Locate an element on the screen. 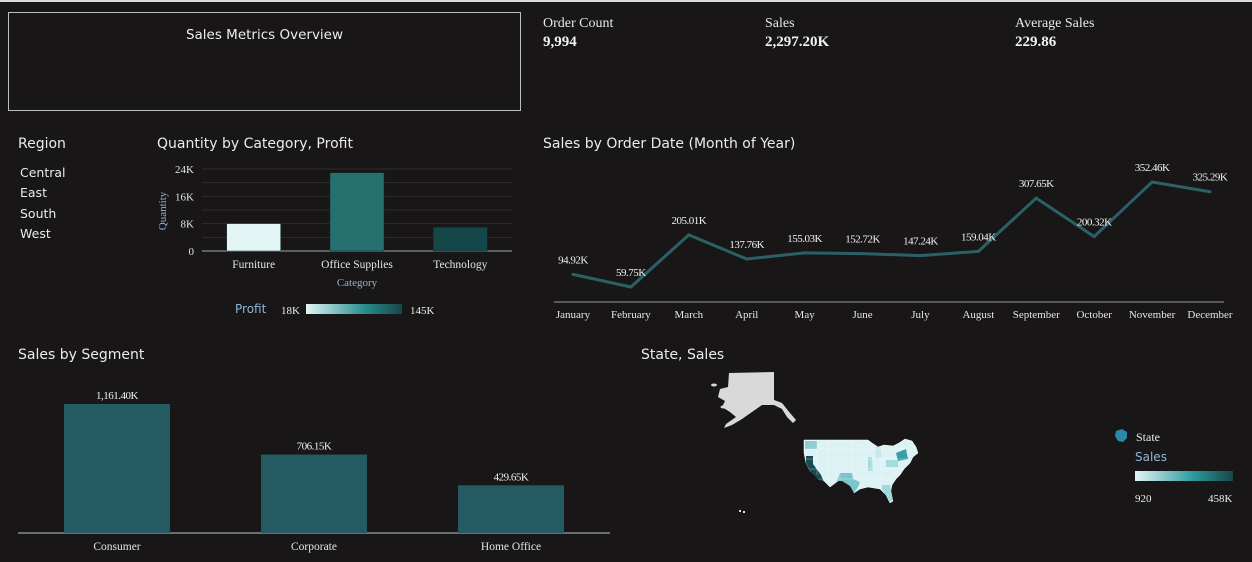 This screenshot has height=562, width=1252. data-label: 147.24K is located at coordinates (920, 242).